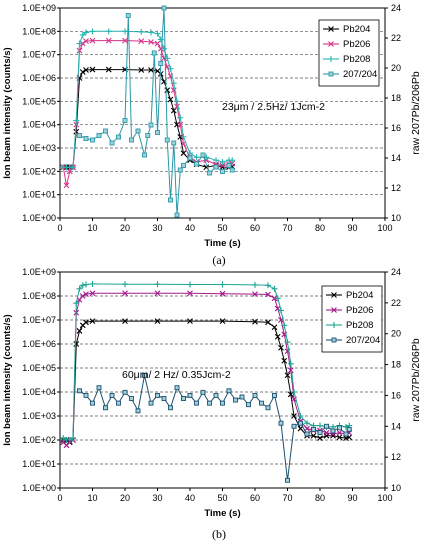  Describe the element at coordinates (39, 416) in the screenshot. I see `y-left-tick-label: 1.0E+03` at that location.